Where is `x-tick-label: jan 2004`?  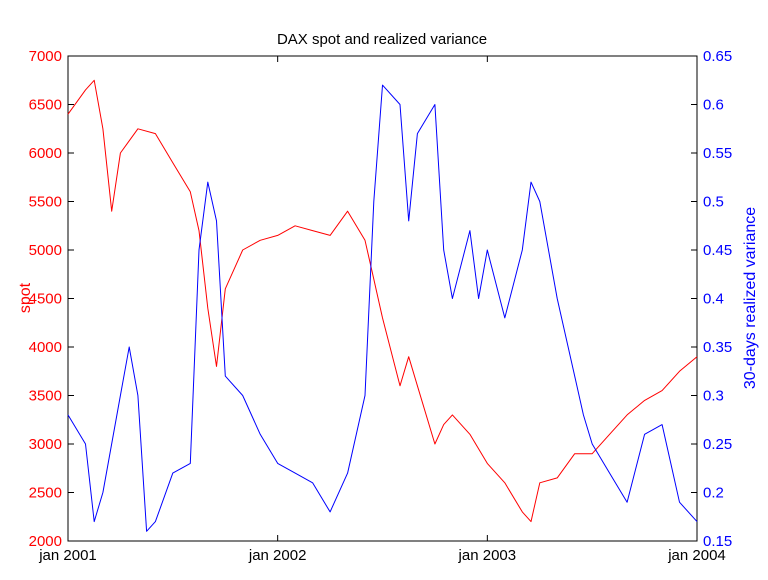
x-tick-label: jan 2004 is located at coordinates (696, 555).